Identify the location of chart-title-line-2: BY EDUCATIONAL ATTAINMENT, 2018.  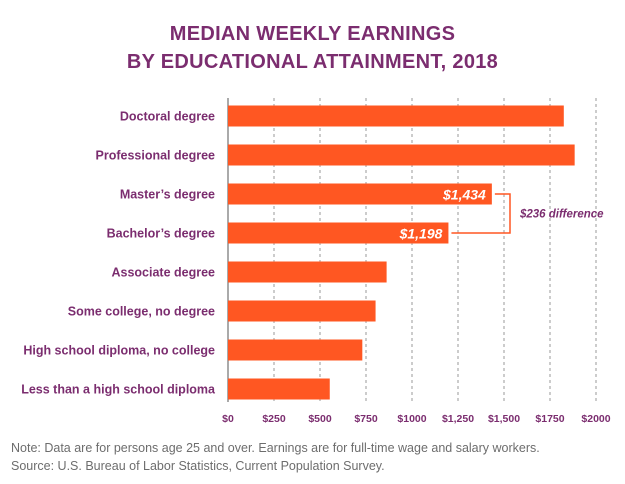
(312, 62).